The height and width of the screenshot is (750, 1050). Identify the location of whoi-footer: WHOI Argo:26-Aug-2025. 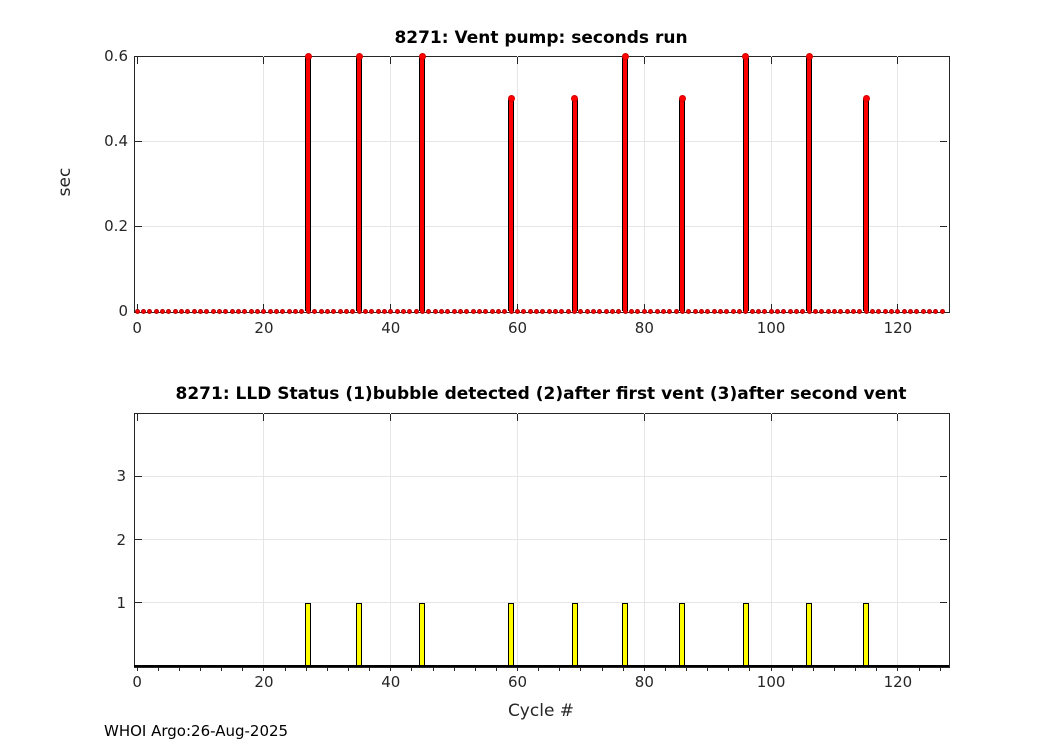
(196, 731).